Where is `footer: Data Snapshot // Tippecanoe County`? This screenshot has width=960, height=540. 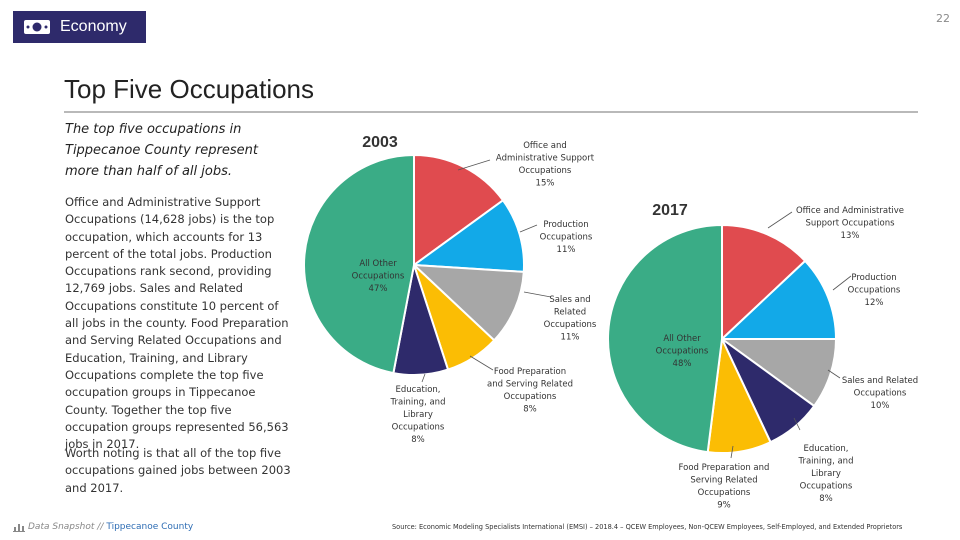
footer: Data Snapshot // Tippecanoe County is located at coordinates (103, 527).